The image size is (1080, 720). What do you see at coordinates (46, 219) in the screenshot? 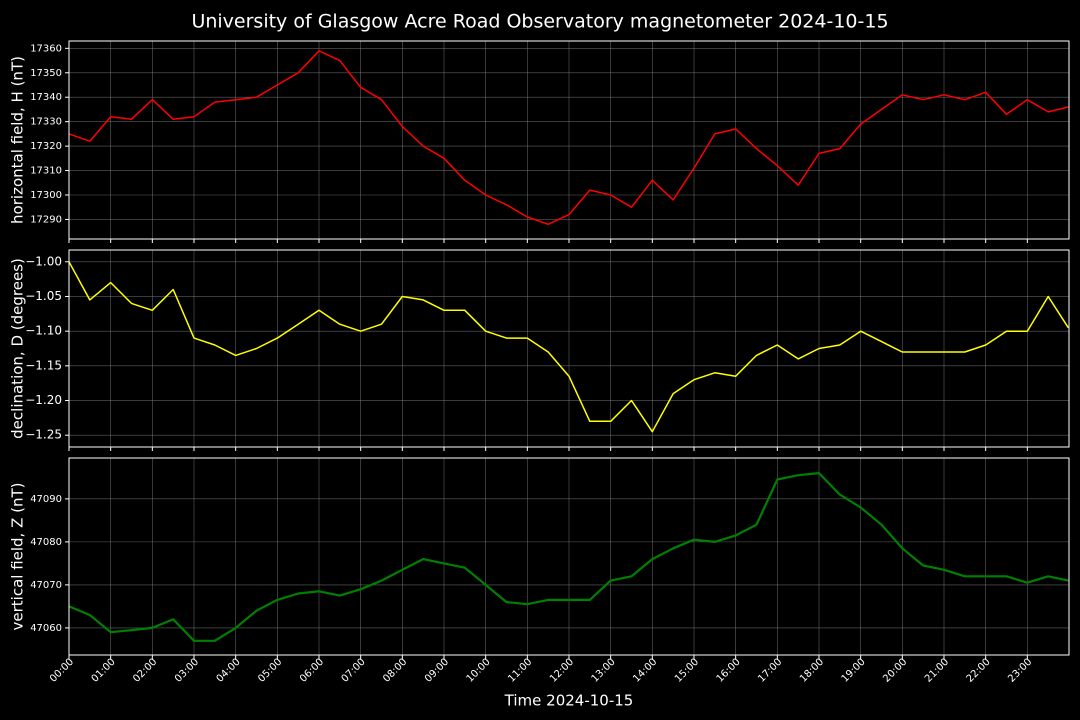
I see `y-tick-label: 17290` at bounding box center [46, 219].